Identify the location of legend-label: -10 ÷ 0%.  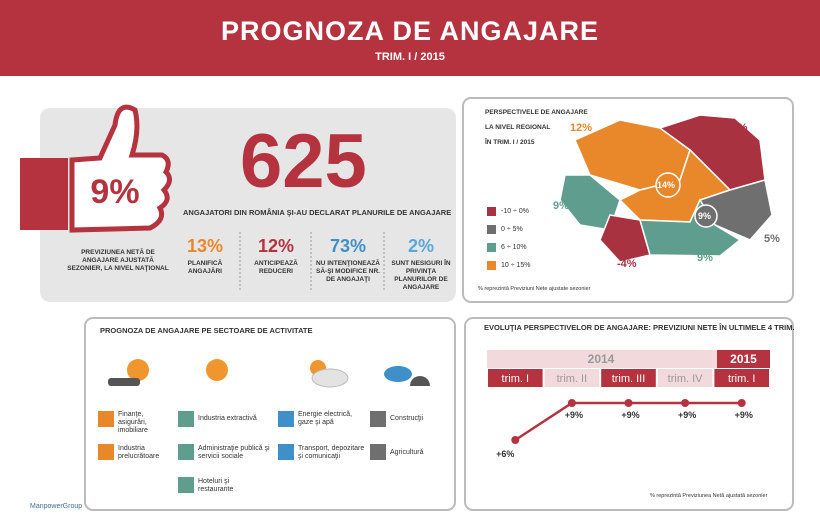
(515, 211).